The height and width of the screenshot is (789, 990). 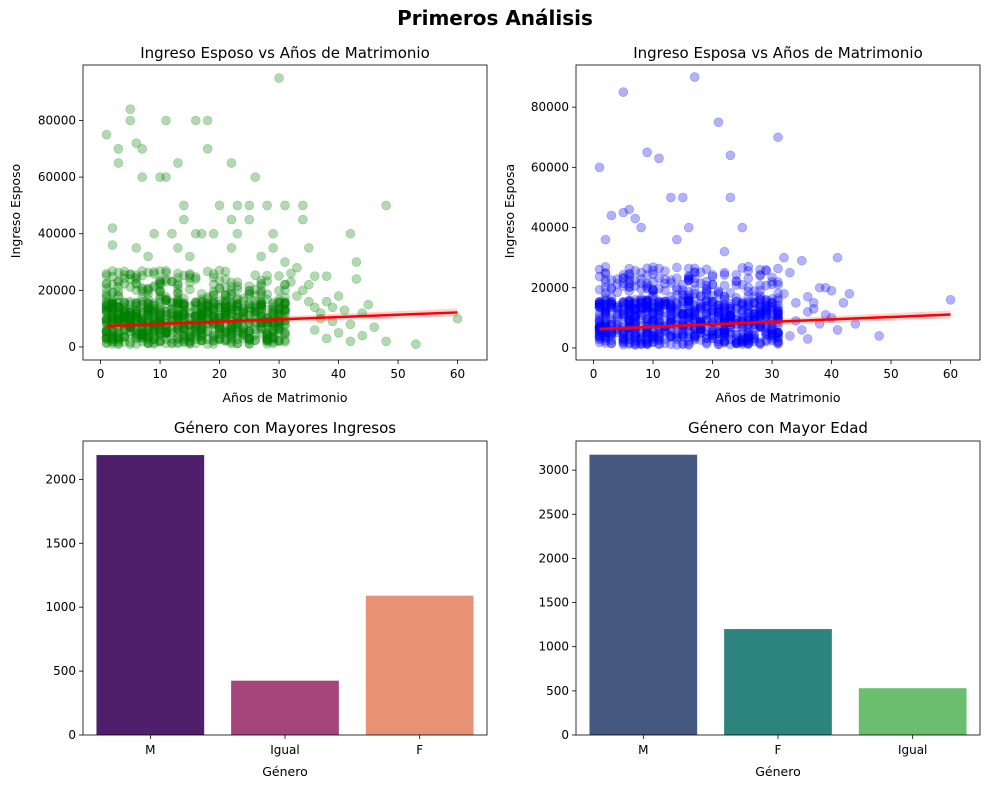 What do you see at coordinates (565, 735) in the screenshot?
I see `y-tick-label: 0` at bounding box center [565, 735].